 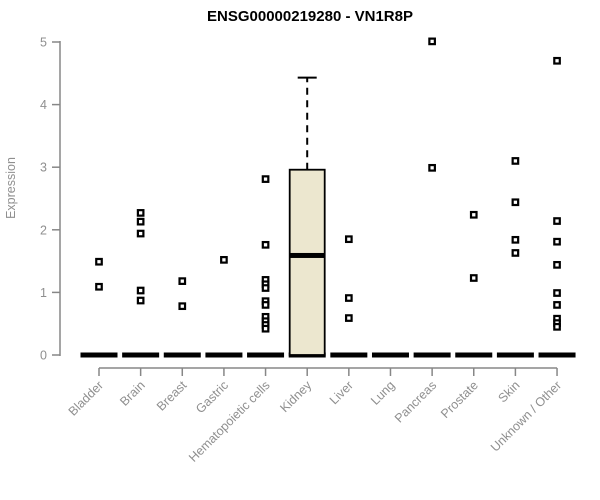 I want to click on y-tick-label: 5, so click(x=43, y=43).